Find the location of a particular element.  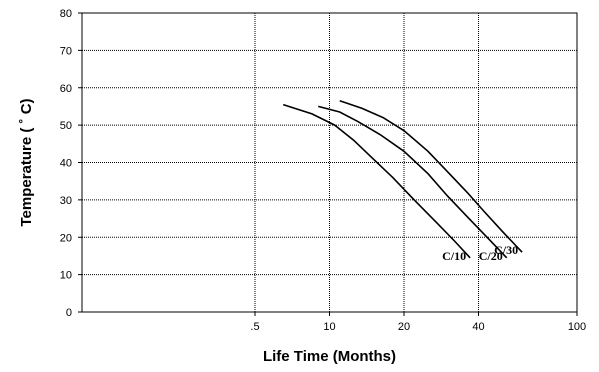

y-tick-label: 70 is located at coordinates (66, 51).